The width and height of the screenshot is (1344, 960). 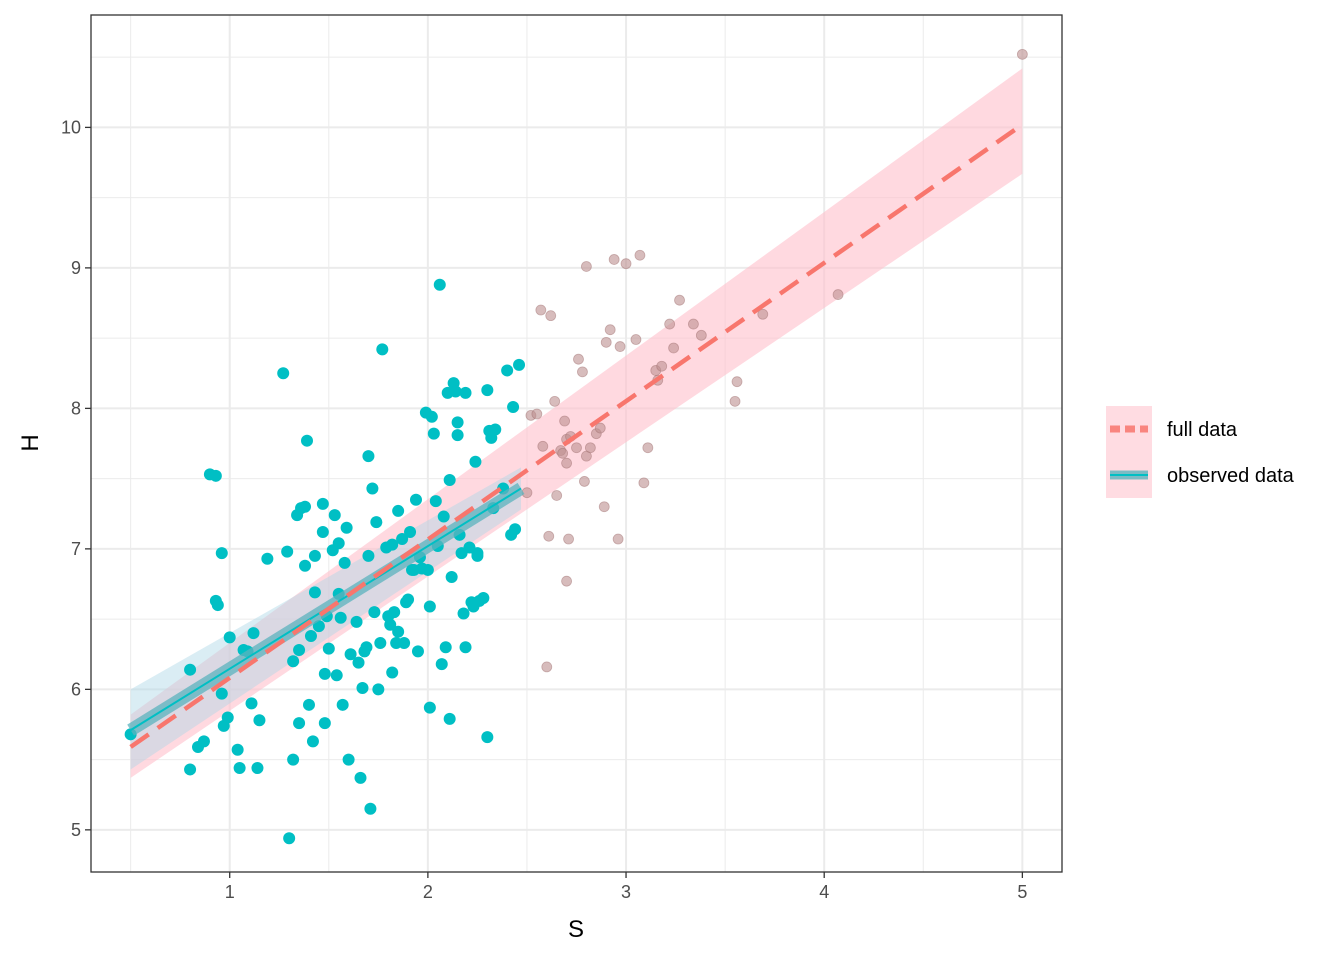 I want to click on x-tick-label: 1, so click(x=230, y=892).